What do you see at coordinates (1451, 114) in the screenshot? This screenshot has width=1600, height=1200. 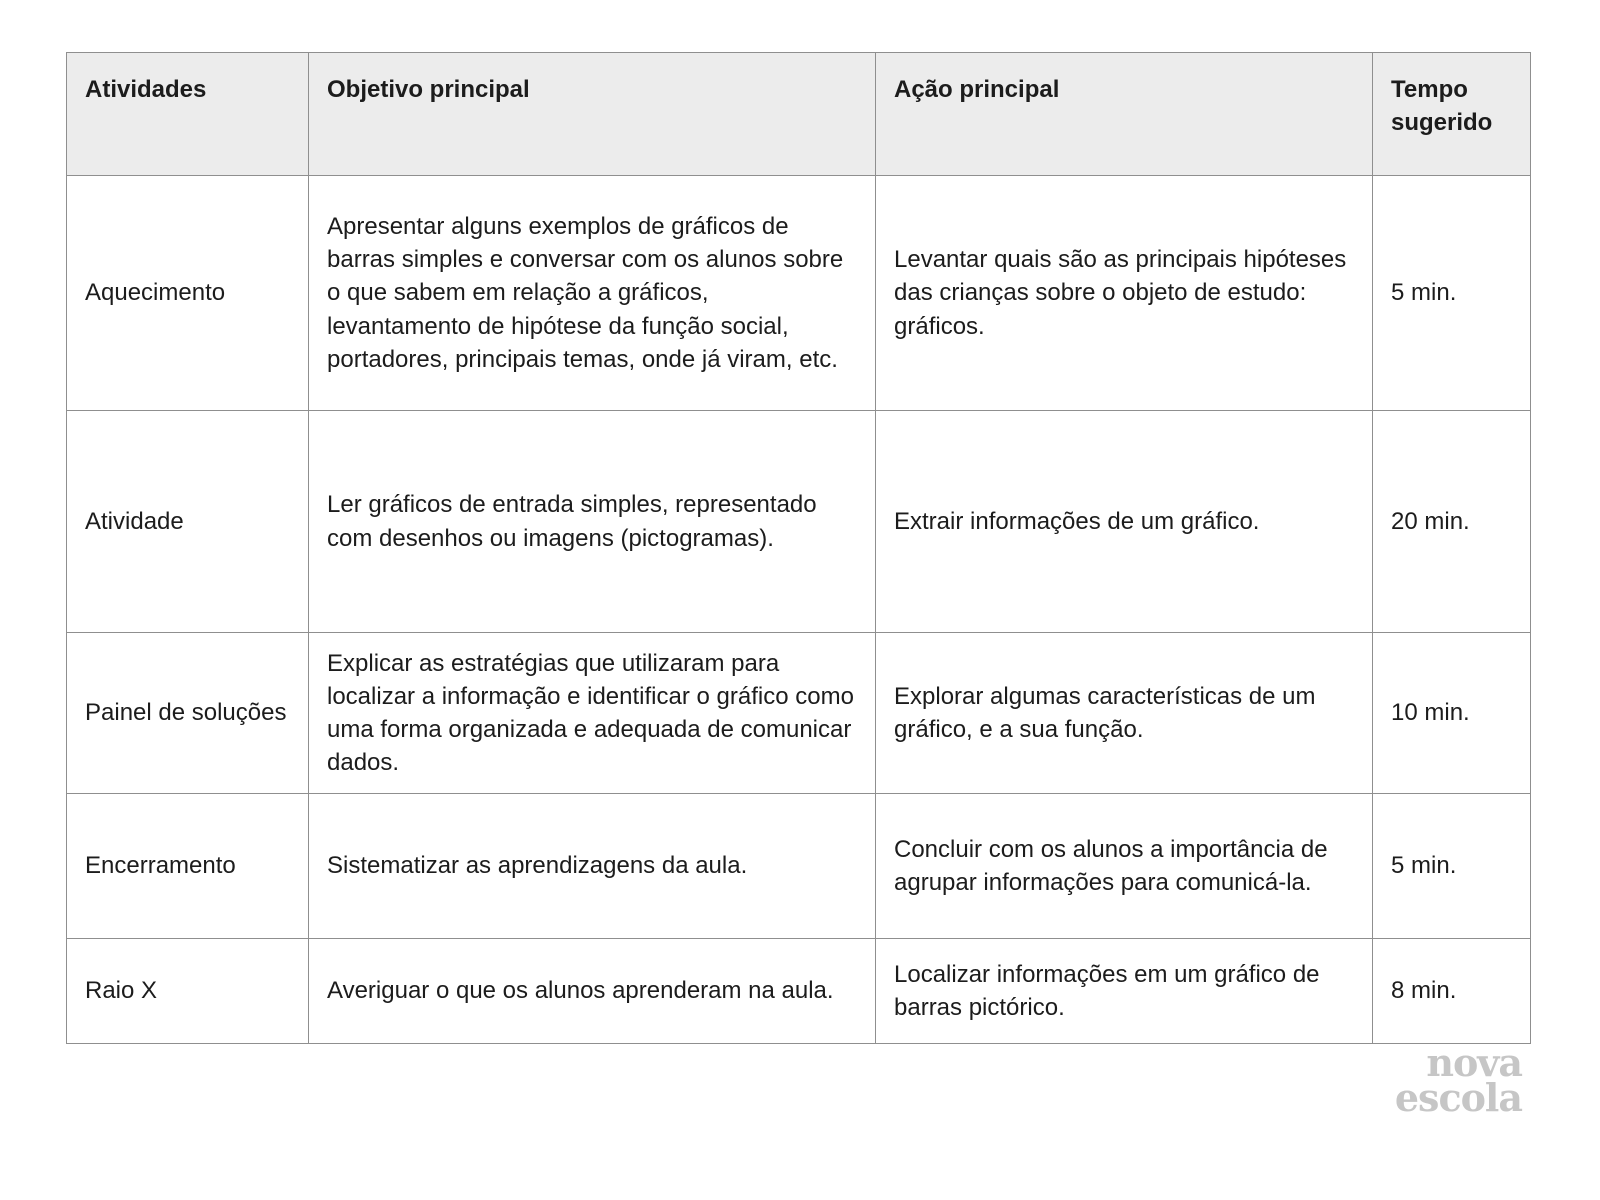 I see `header-tempo-sugerido: Tempo sugerido` at bounding box center [1451, 114].